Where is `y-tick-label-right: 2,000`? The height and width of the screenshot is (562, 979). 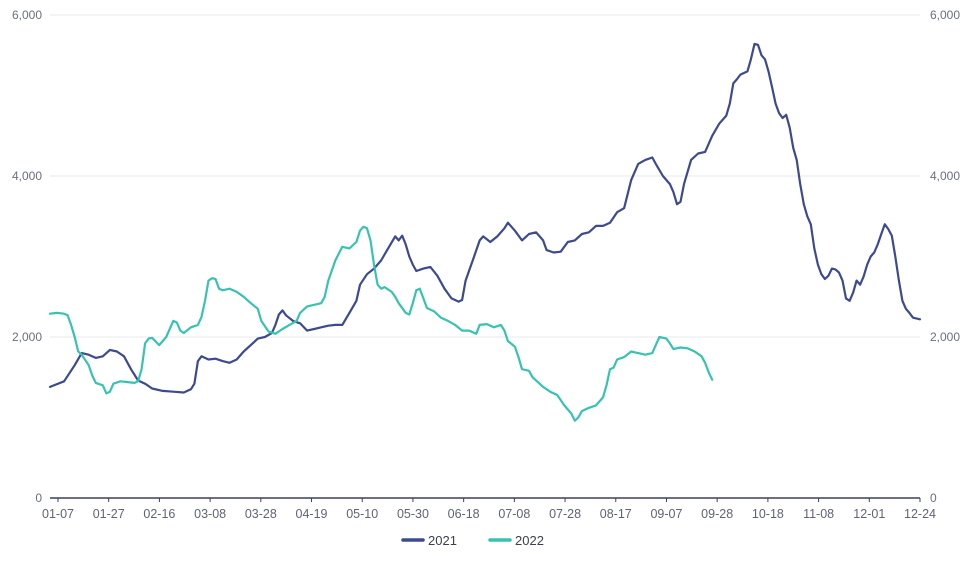 y-tick-label-right: 2,000 is located at coordinates (945, 337).